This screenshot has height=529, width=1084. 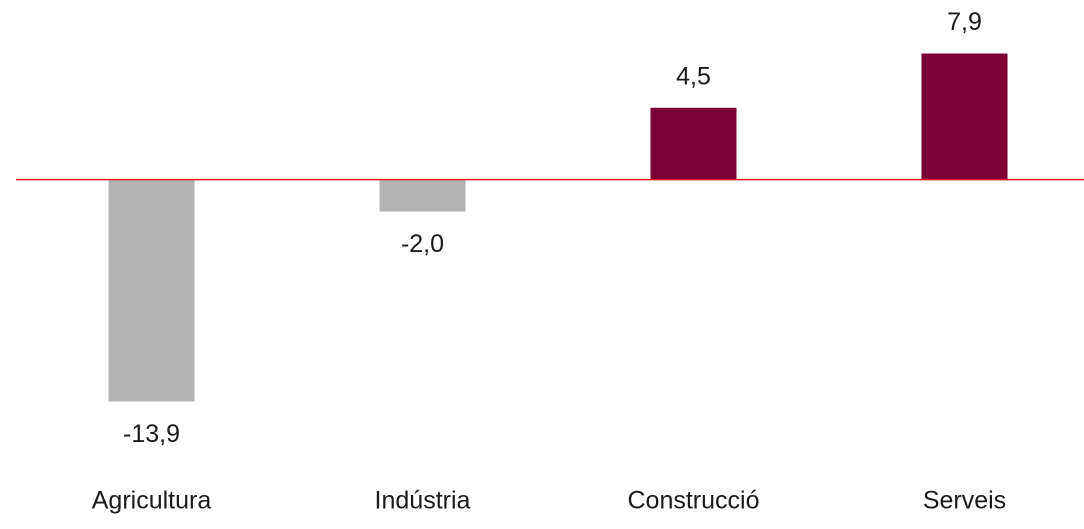 I want to click on value-label: -2,0, so click(x=422, y=244).